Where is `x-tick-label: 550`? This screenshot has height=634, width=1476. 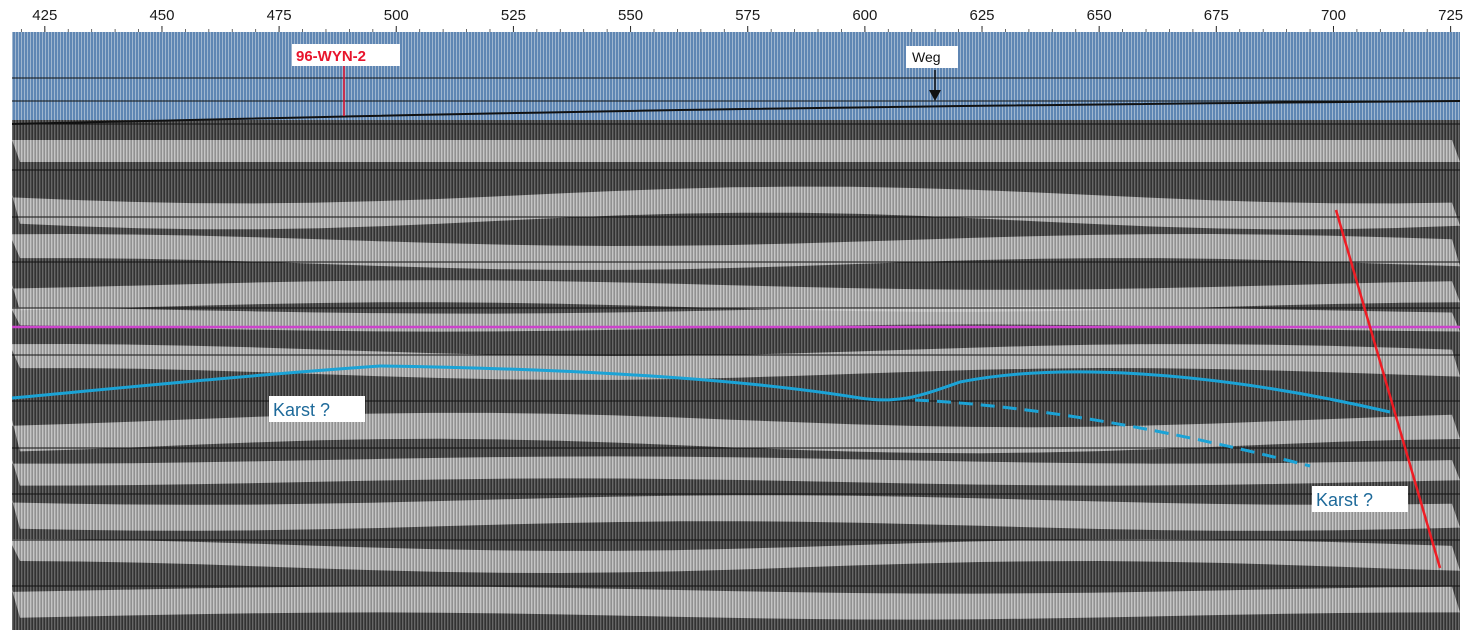
x-tick-label: 550 is located at coordinates (630, 15).